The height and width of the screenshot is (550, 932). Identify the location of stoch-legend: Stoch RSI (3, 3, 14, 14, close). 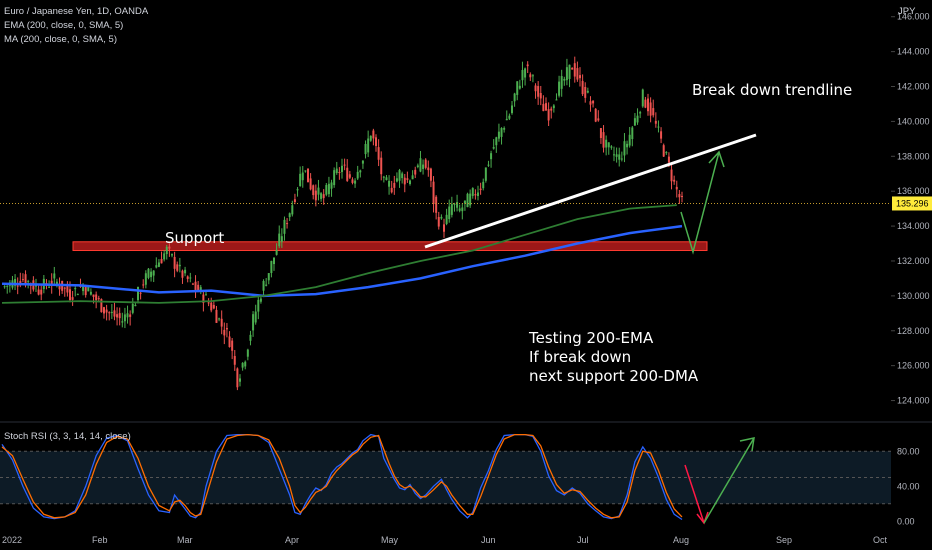
(67, 436).